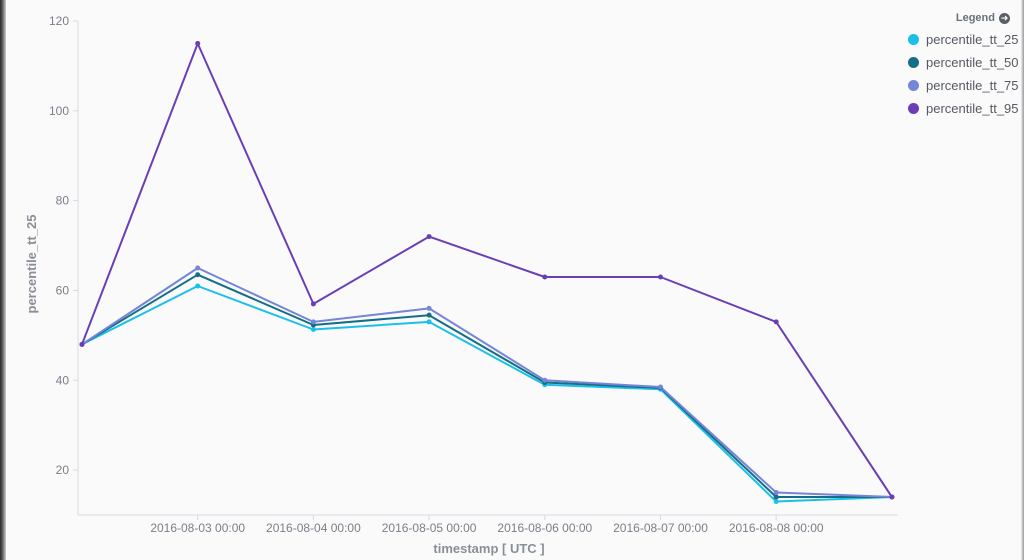 Image resolution: width=1024 pixels, height=560 pixels. What do you see at coordinates (429, 528) in the screenshot?
I see `x-tick-label: 2016-08-05 00:00` at bounding box center [429, 528].